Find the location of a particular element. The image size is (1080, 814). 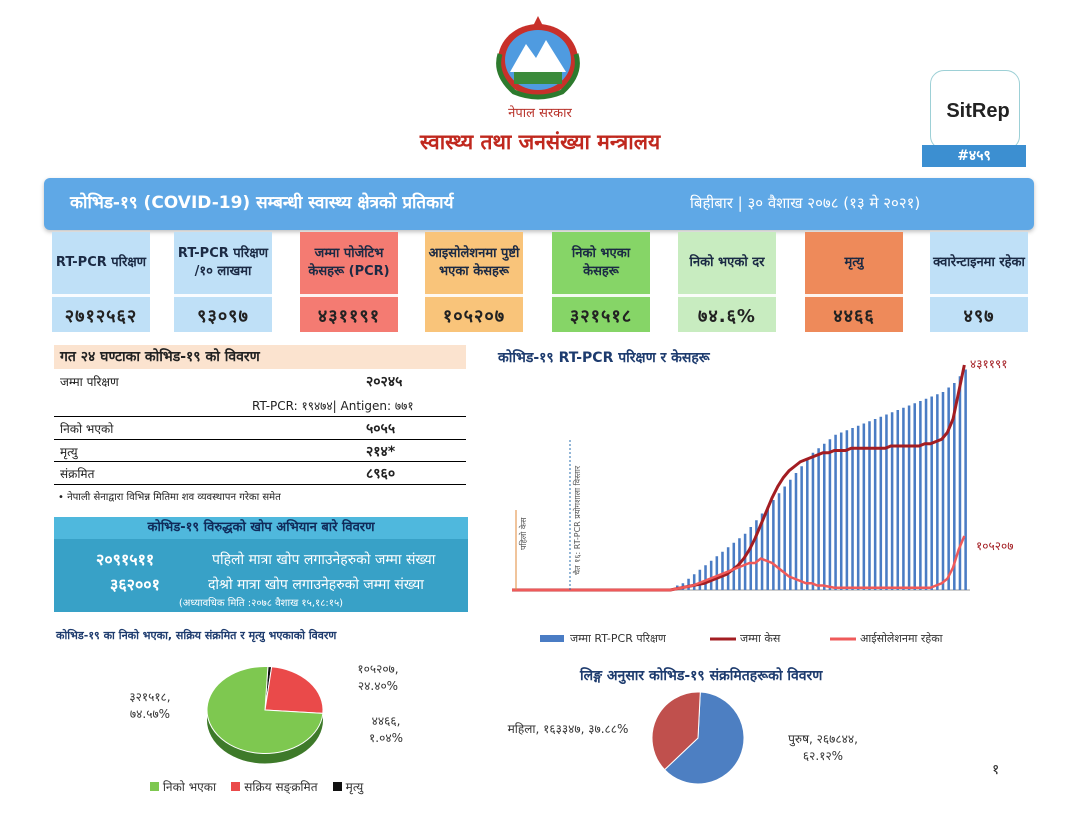

card-value: ९३०९७ is located at coordinates (223, 314).